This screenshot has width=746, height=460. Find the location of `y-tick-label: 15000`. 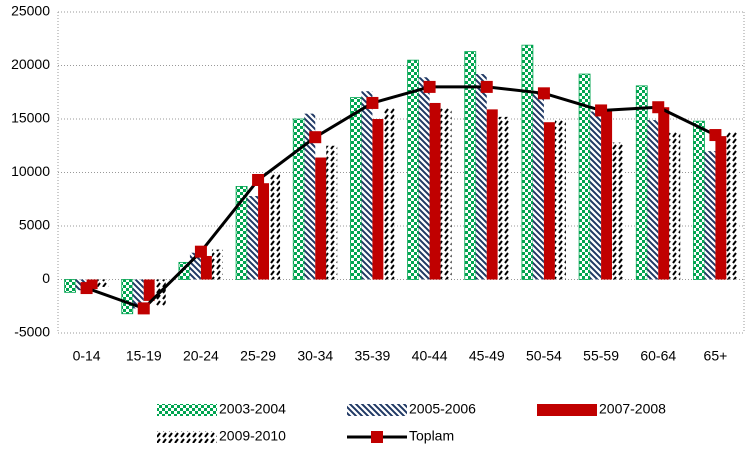

y-tick-label: 15000 is located at coordinates (30, 118).